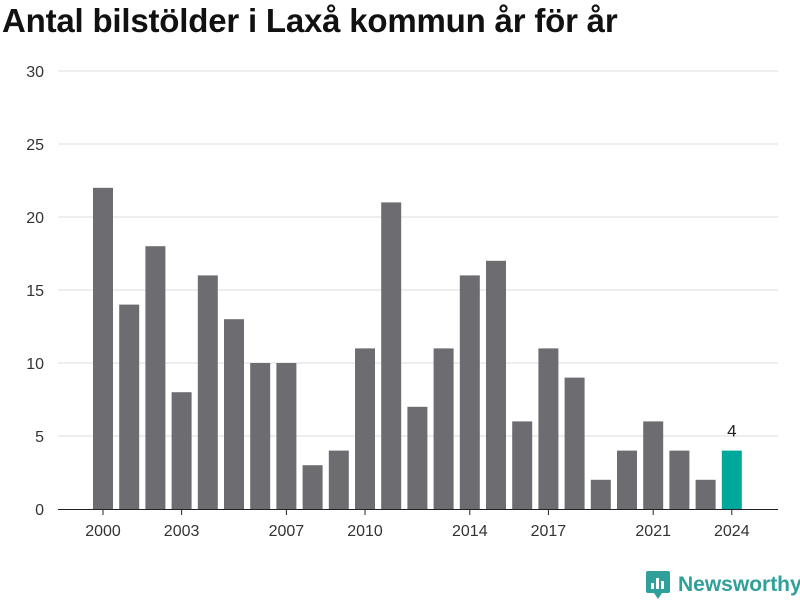  What do you see at coordinates (35, 218) in the screenshot?
I see `y-tick-label-20: 20` at bounding box center [35, 218].